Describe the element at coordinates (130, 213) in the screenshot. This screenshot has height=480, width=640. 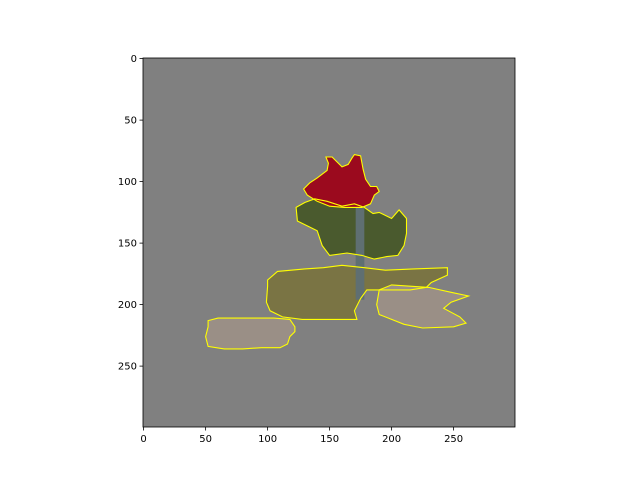
I see `y-axis: 0 50 100 150 200 250` at that location.